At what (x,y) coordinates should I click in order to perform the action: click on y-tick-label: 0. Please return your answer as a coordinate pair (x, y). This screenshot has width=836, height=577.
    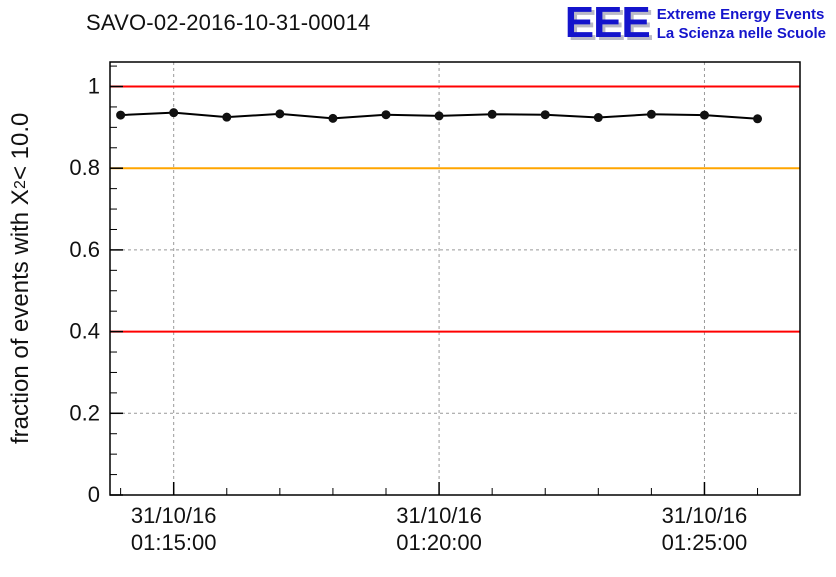
    Looking at the image, I should click on (94, 494).